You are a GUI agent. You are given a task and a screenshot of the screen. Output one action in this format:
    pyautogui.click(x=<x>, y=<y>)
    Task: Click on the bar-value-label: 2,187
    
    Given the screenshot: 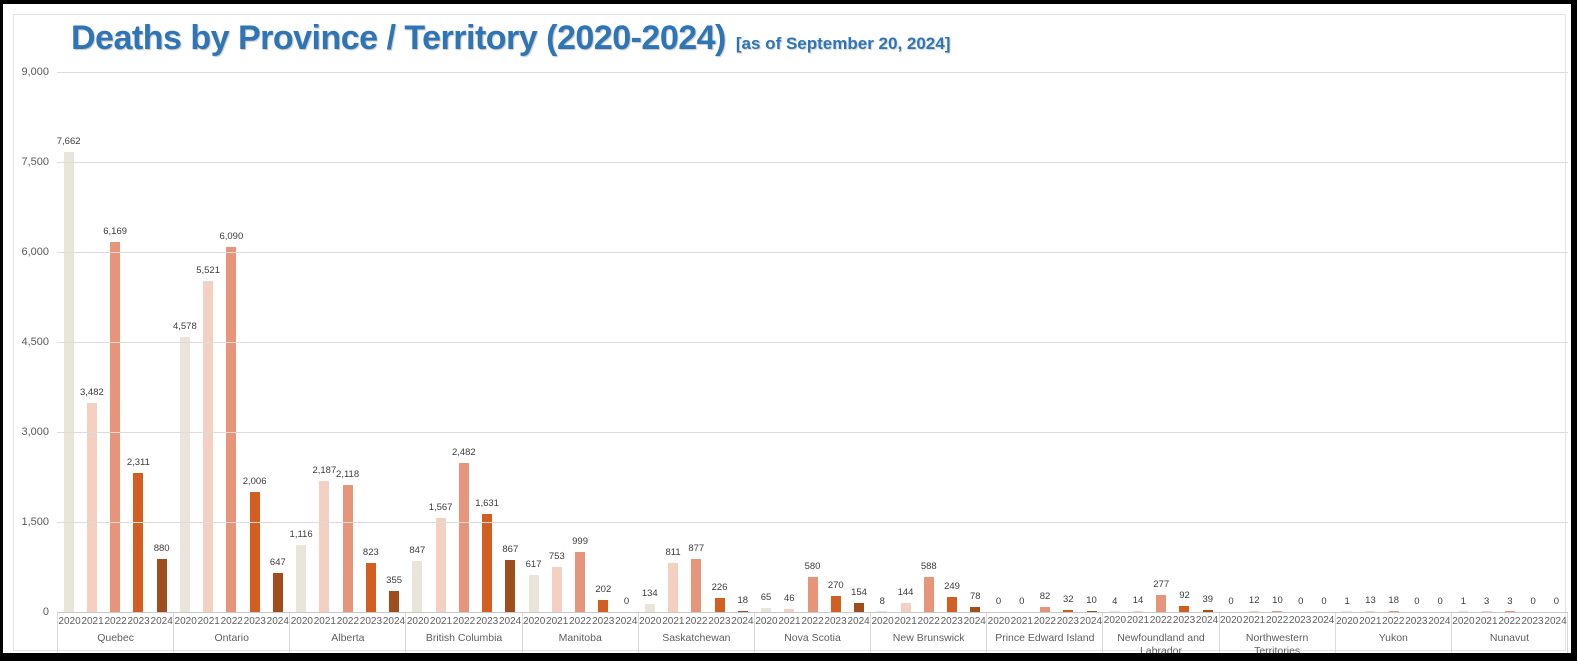 What is the action you would take?
    pyautogui.click(x=324, y=470)
    